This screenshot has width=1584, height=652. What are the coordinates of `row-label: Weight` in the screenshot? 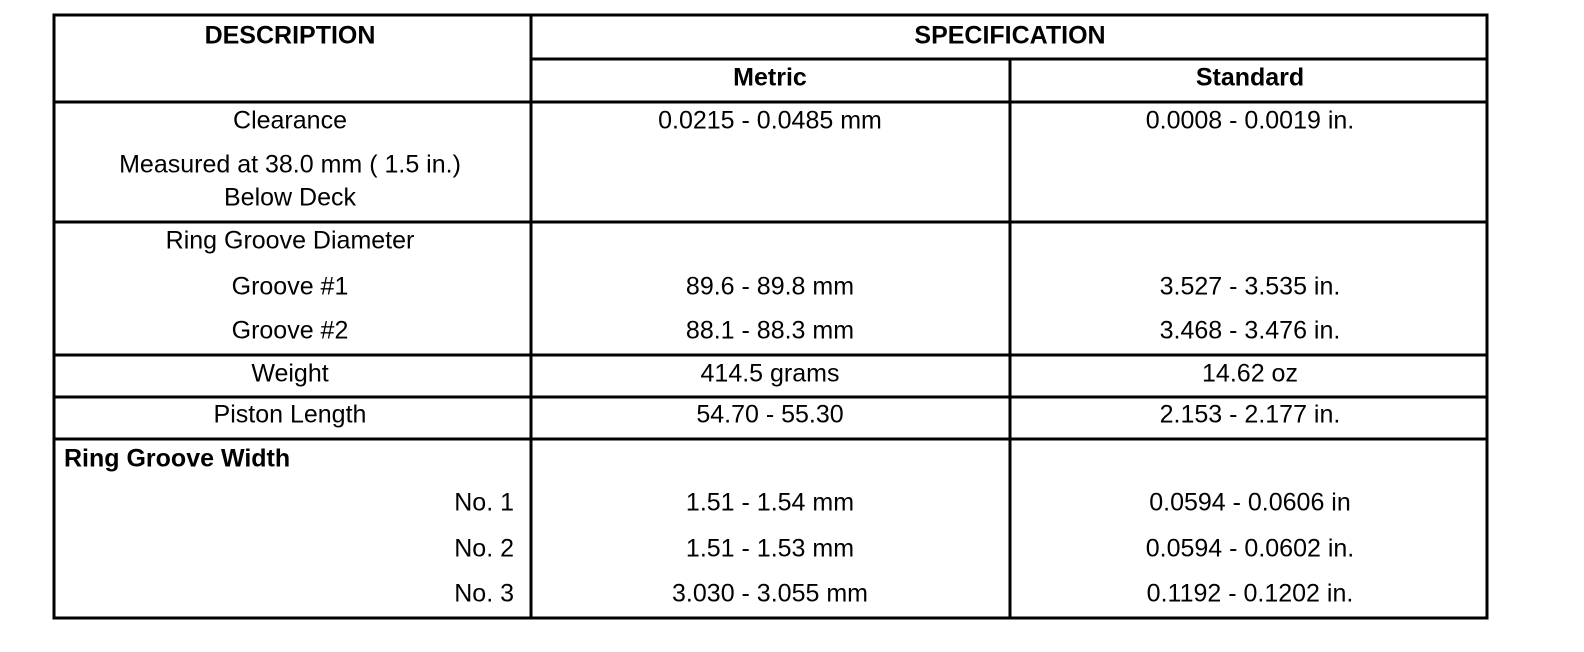 It's located at (289, 374).